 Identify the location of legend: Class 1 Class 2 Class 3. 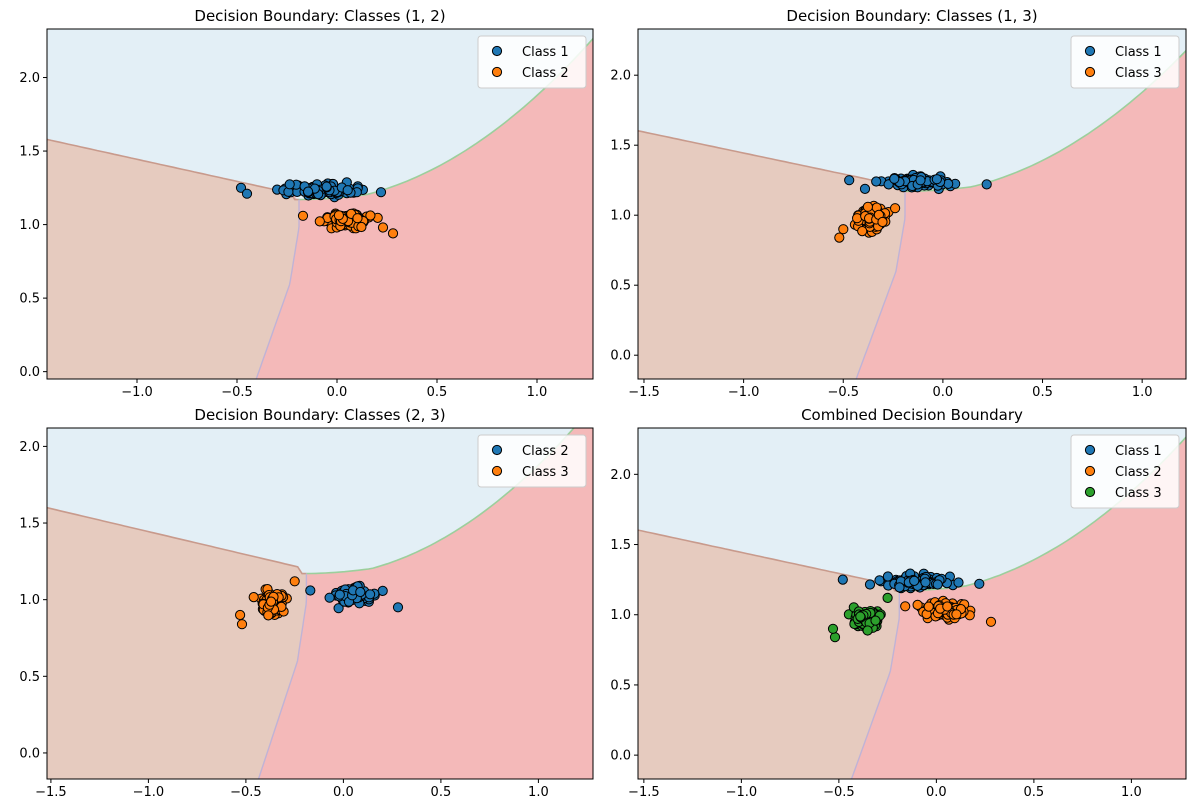
(1125, 471).